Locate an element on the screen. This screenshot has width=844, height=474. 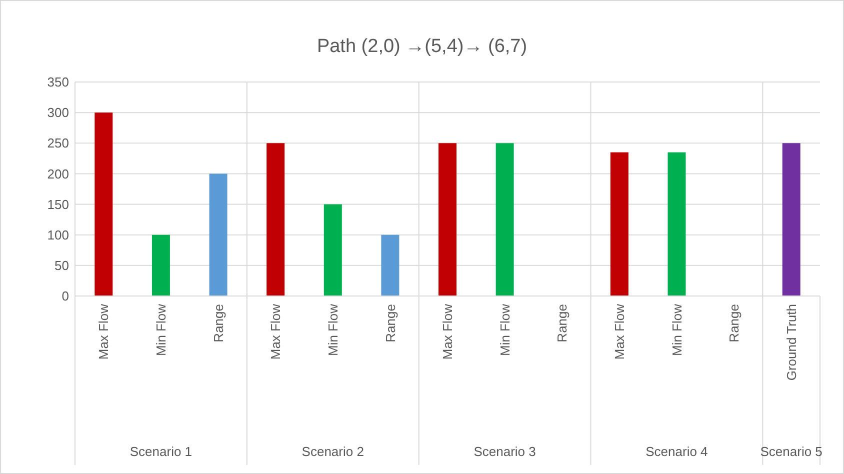
text: Scenario 2 is located at coordinates (333, 451).